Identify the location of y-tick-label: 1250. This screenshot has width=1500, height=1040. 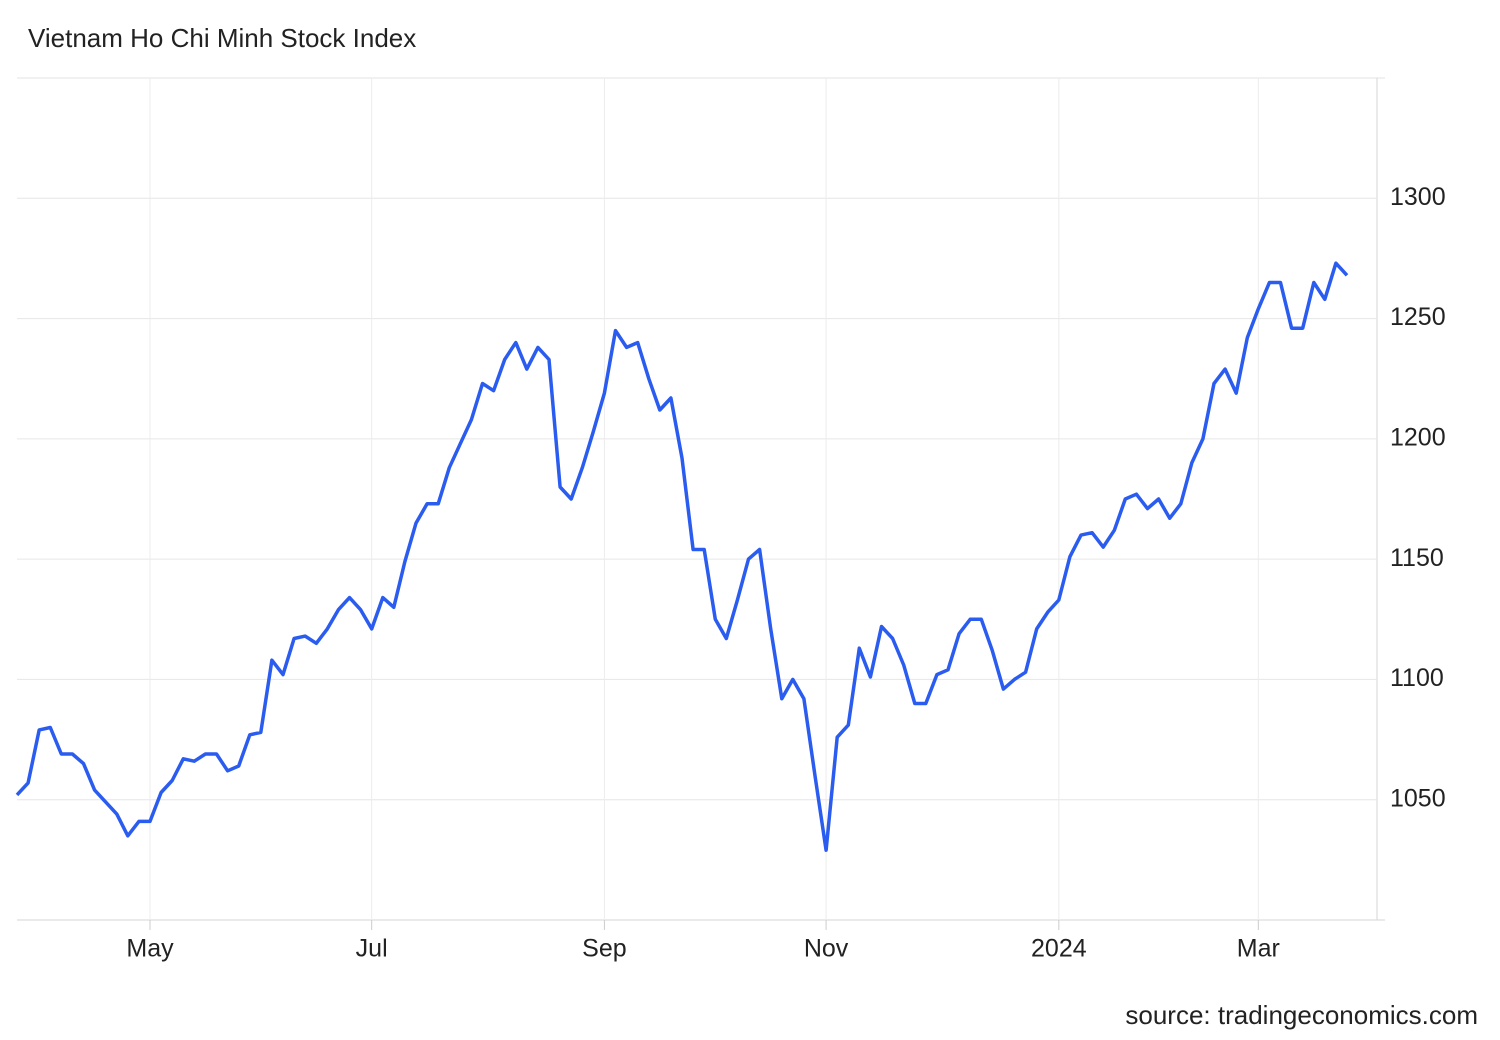
(1418, 317).